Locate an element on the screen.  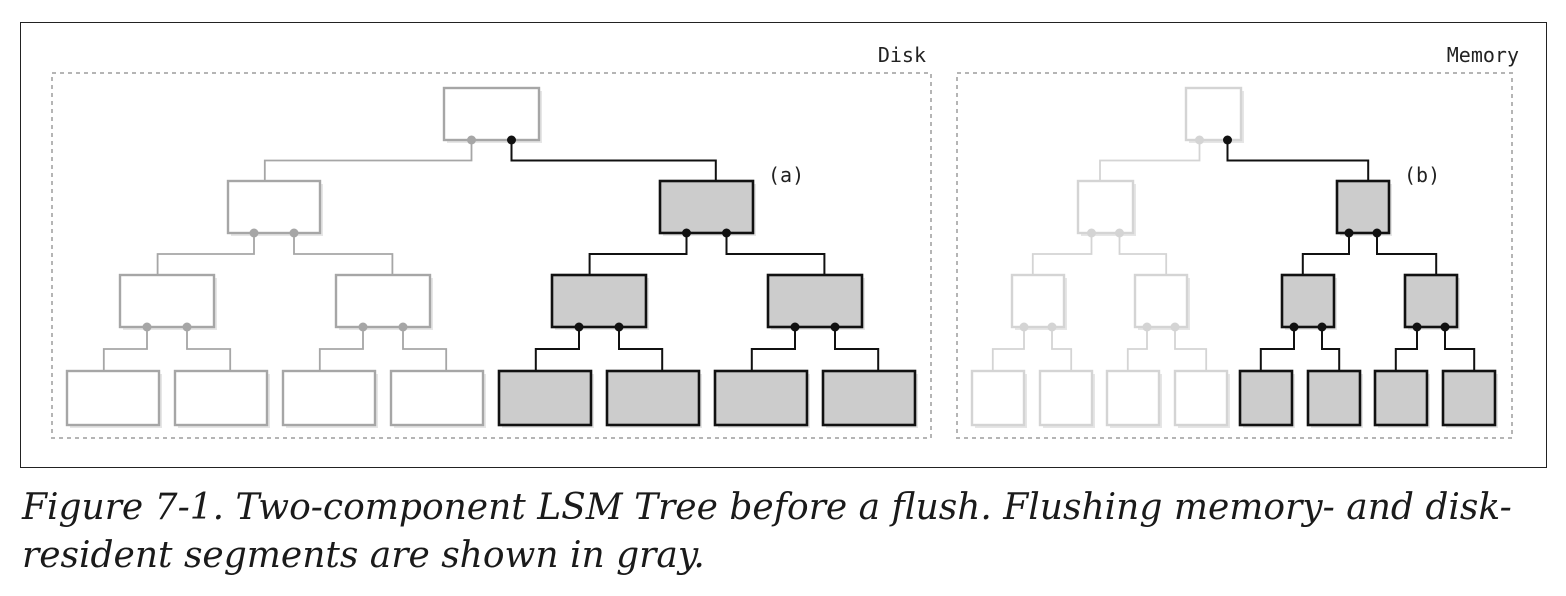
marker-a-label: (a) is located at coordinates (786, 175).